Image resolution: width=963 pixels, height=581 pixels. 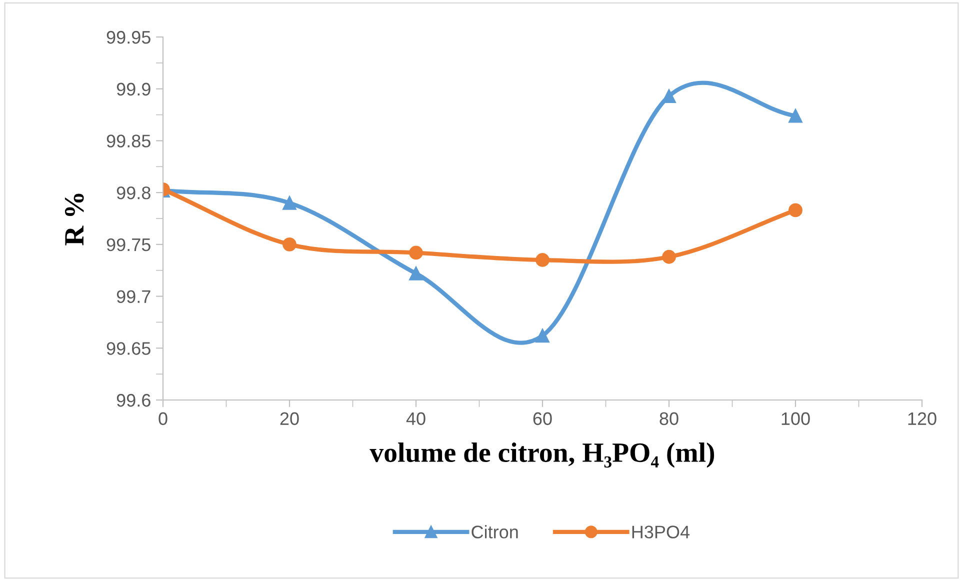 I want to click on x-tick-label: 100, so click(x=796, y=419).